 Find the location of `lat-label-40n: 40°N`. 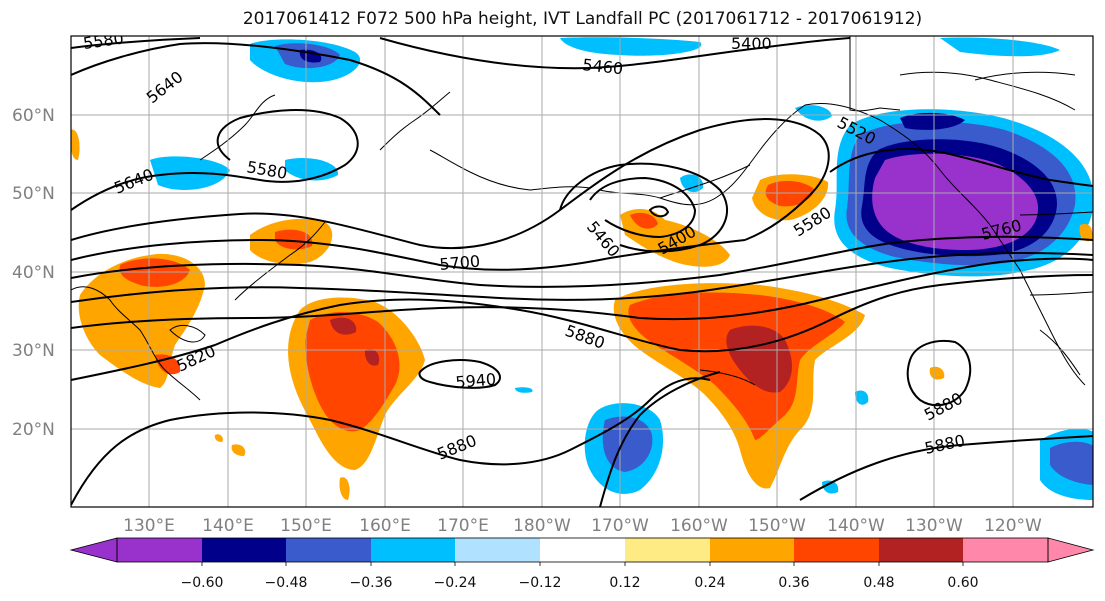

lat-label-40n: 40°N is located at coordinates (33, 273).